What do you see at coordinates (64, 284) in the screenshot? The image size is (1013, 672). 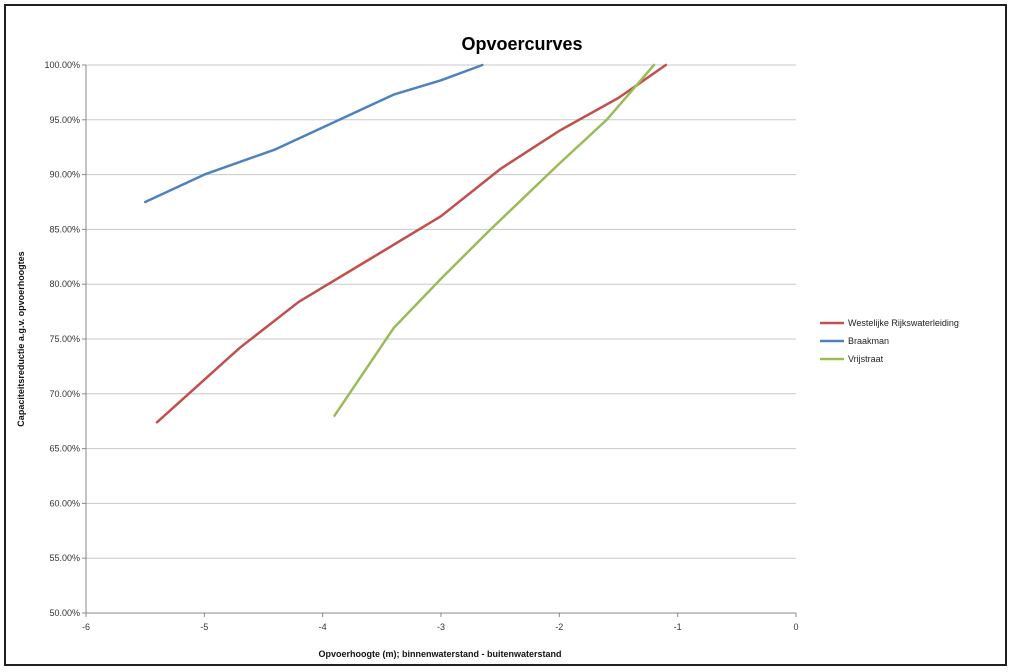 I see `y-tick-label: 80.00%` at bounding box center [64, 284].